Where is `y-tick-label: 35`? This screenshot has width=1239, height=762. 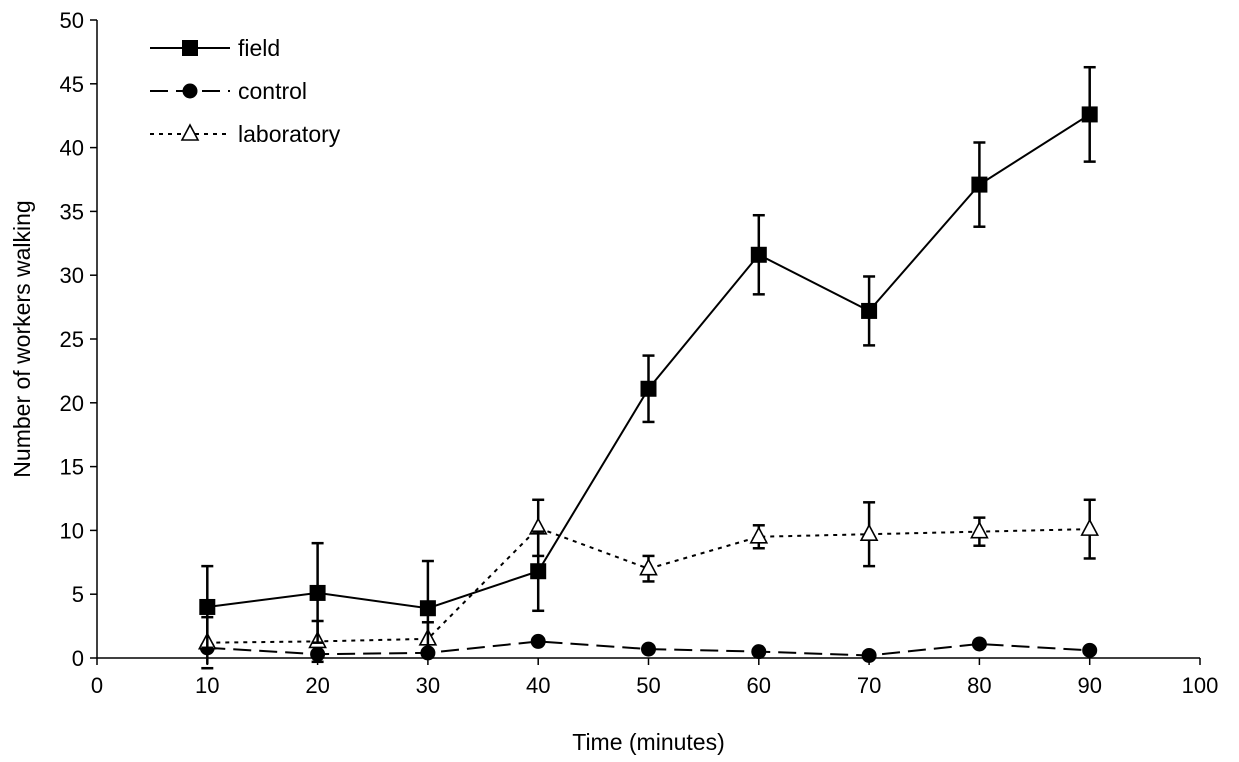
y-tick-label: 35 is located at coordinates (72, 211).